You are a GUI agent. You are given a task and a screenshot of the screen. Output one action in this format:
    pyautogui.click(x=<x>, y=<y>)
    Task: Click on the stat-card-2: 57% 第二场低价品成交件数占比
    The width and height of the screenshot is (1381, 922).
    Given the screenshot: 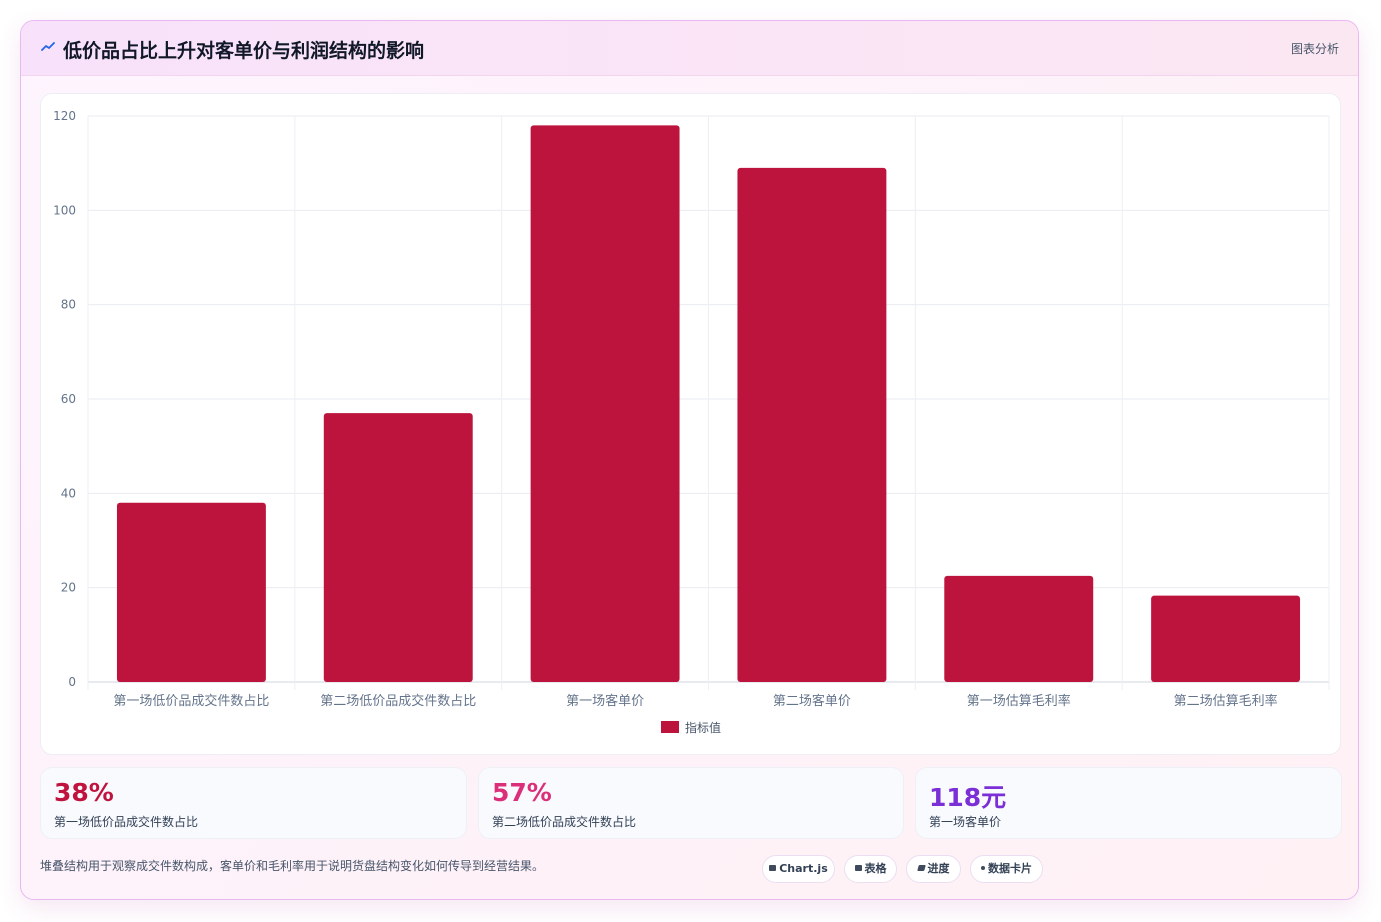 What is the action you would take?
    pyautogui.click(x=691, y=803)
    